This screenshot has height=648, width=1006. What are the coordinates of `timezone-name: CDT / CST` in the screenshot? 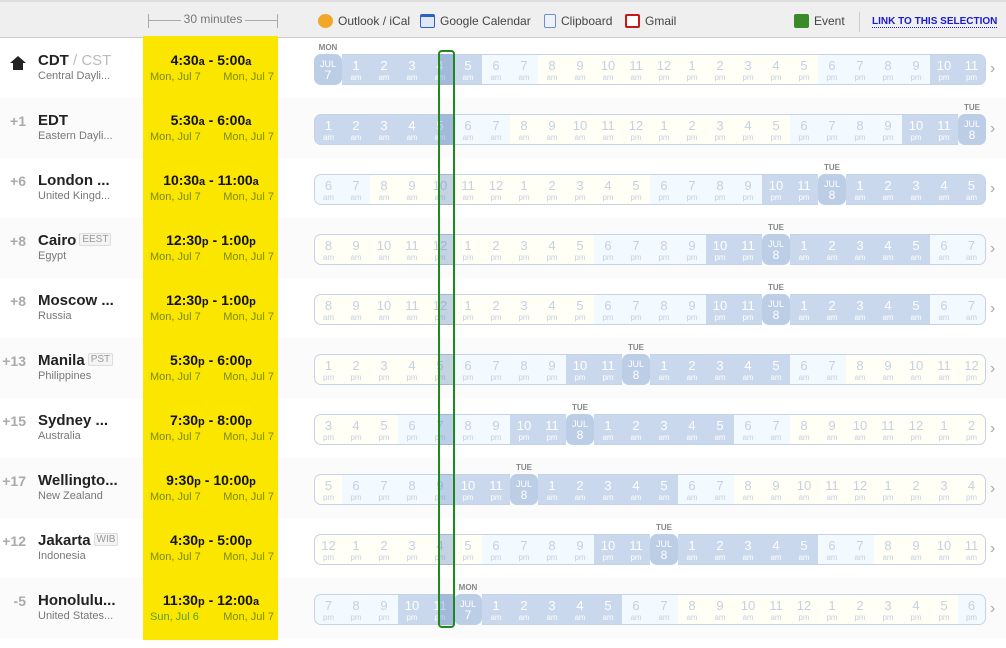 It's located at (74, 60).